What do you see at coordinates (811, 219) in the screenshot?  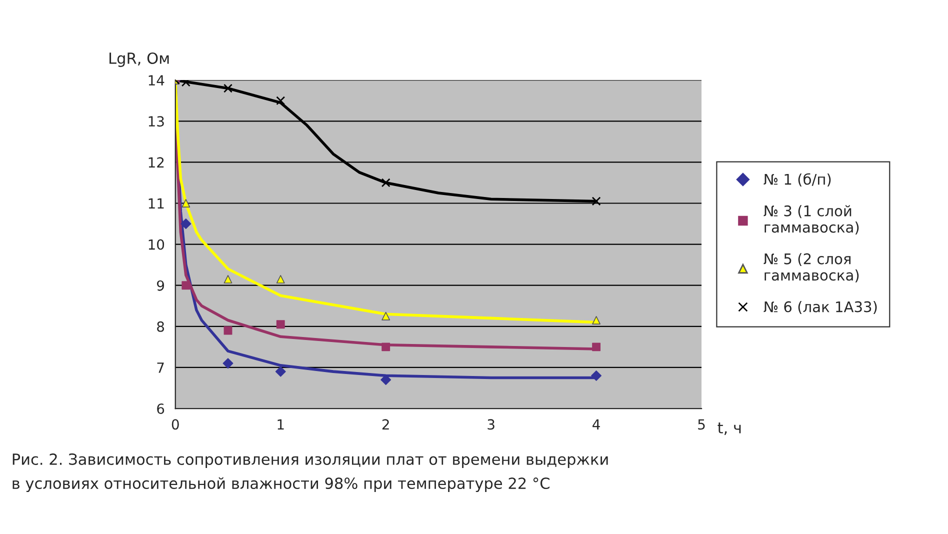 I see `legend-label: № 3 (1 слой гаммавоска)` at bounding box center [811, 219].